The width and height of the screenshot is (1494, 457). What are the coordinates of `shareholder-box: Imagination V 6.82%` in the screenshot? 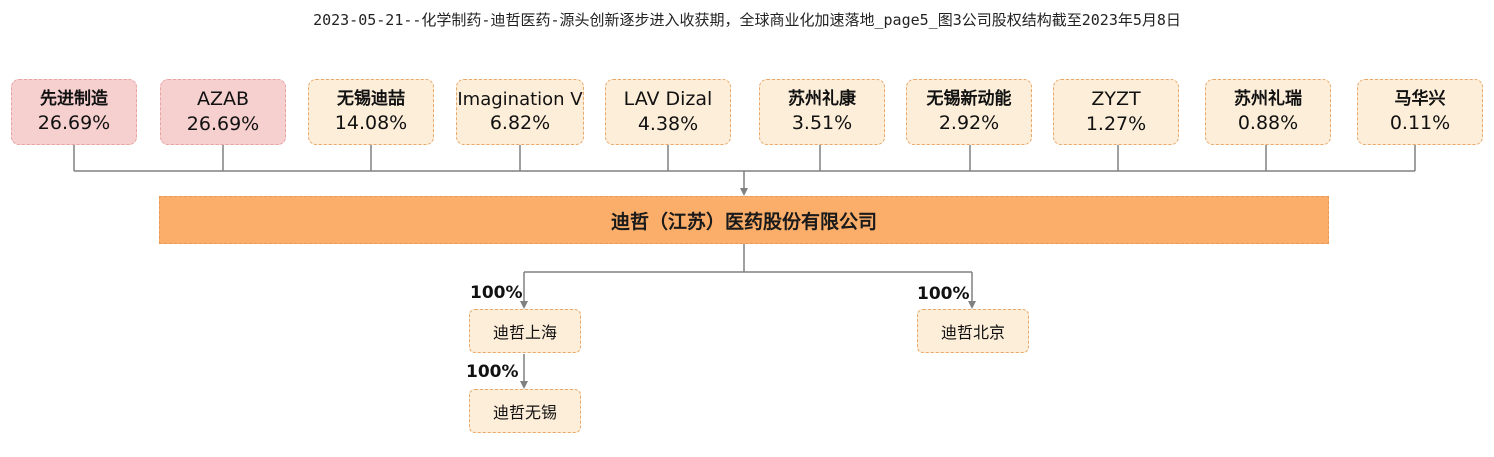 It's located at (520, 112).